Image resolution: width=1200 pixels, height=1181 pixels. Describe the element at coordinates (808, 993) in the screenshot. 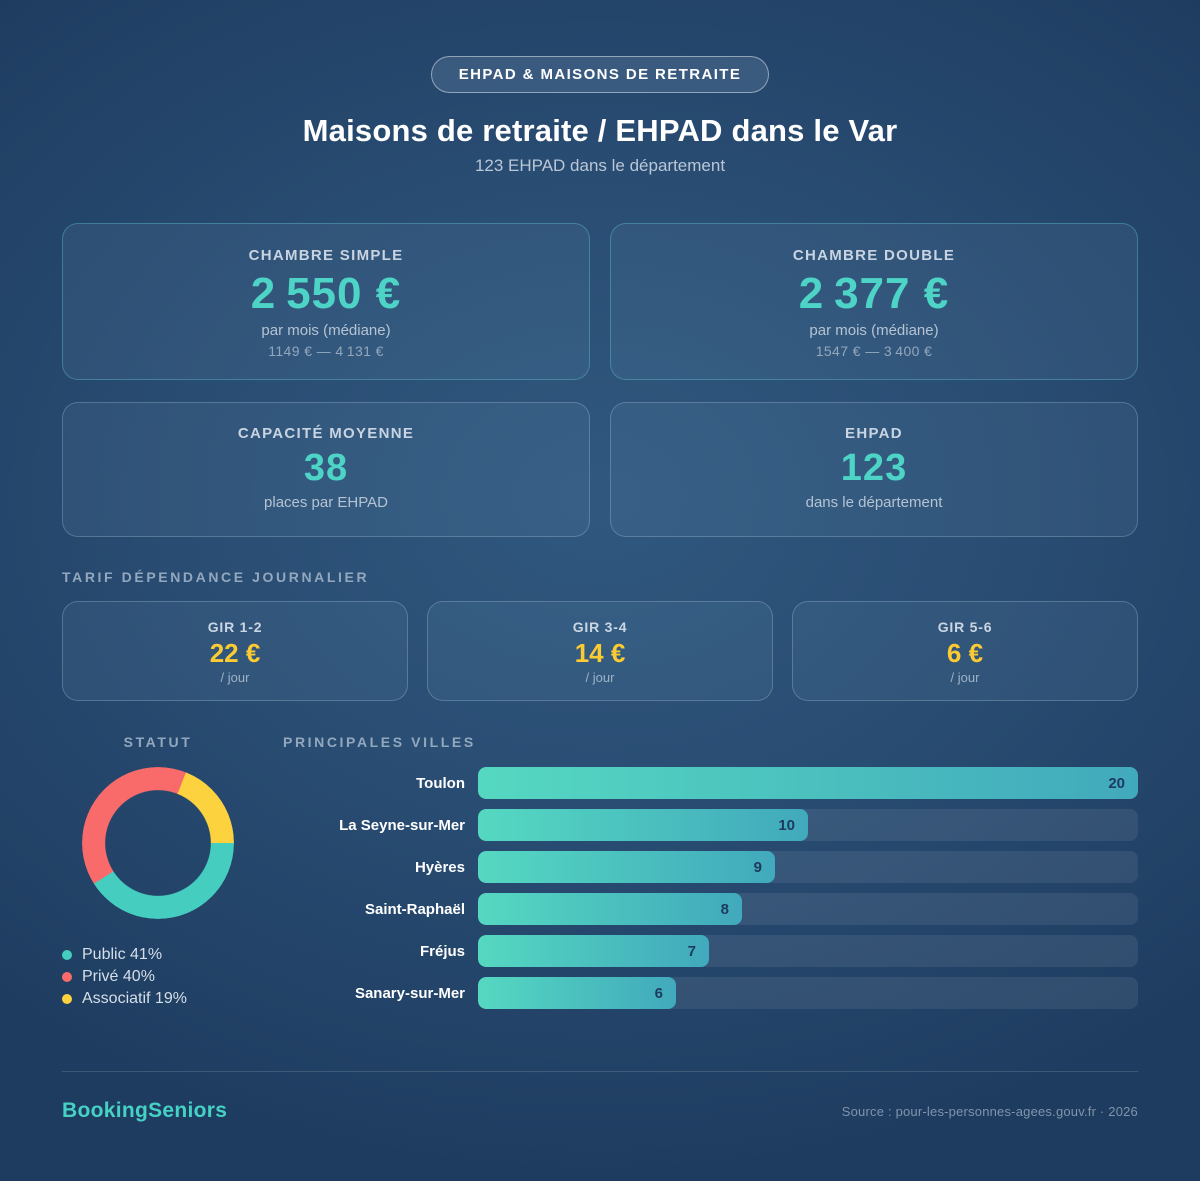

I see `bar-track: 6` at that location.